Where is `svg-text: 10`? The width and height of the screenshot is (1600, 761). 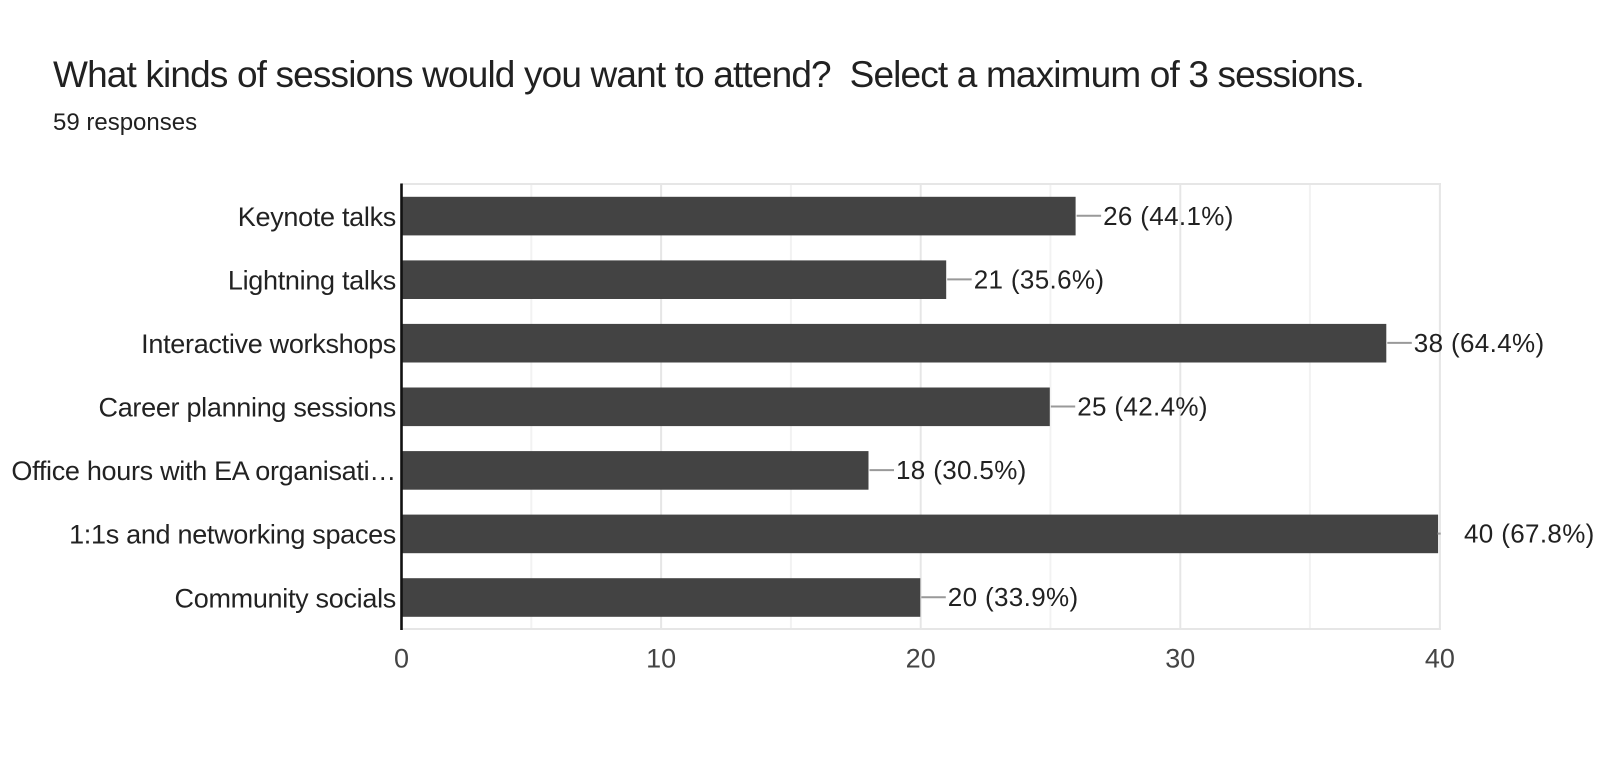 svg-text: 10 is located at coordinates (661, 659).